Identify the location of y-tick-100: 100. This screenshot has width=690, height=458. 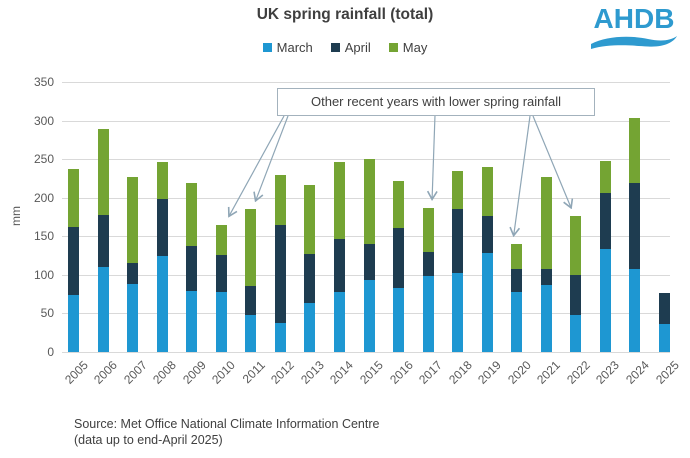
(43, 274).